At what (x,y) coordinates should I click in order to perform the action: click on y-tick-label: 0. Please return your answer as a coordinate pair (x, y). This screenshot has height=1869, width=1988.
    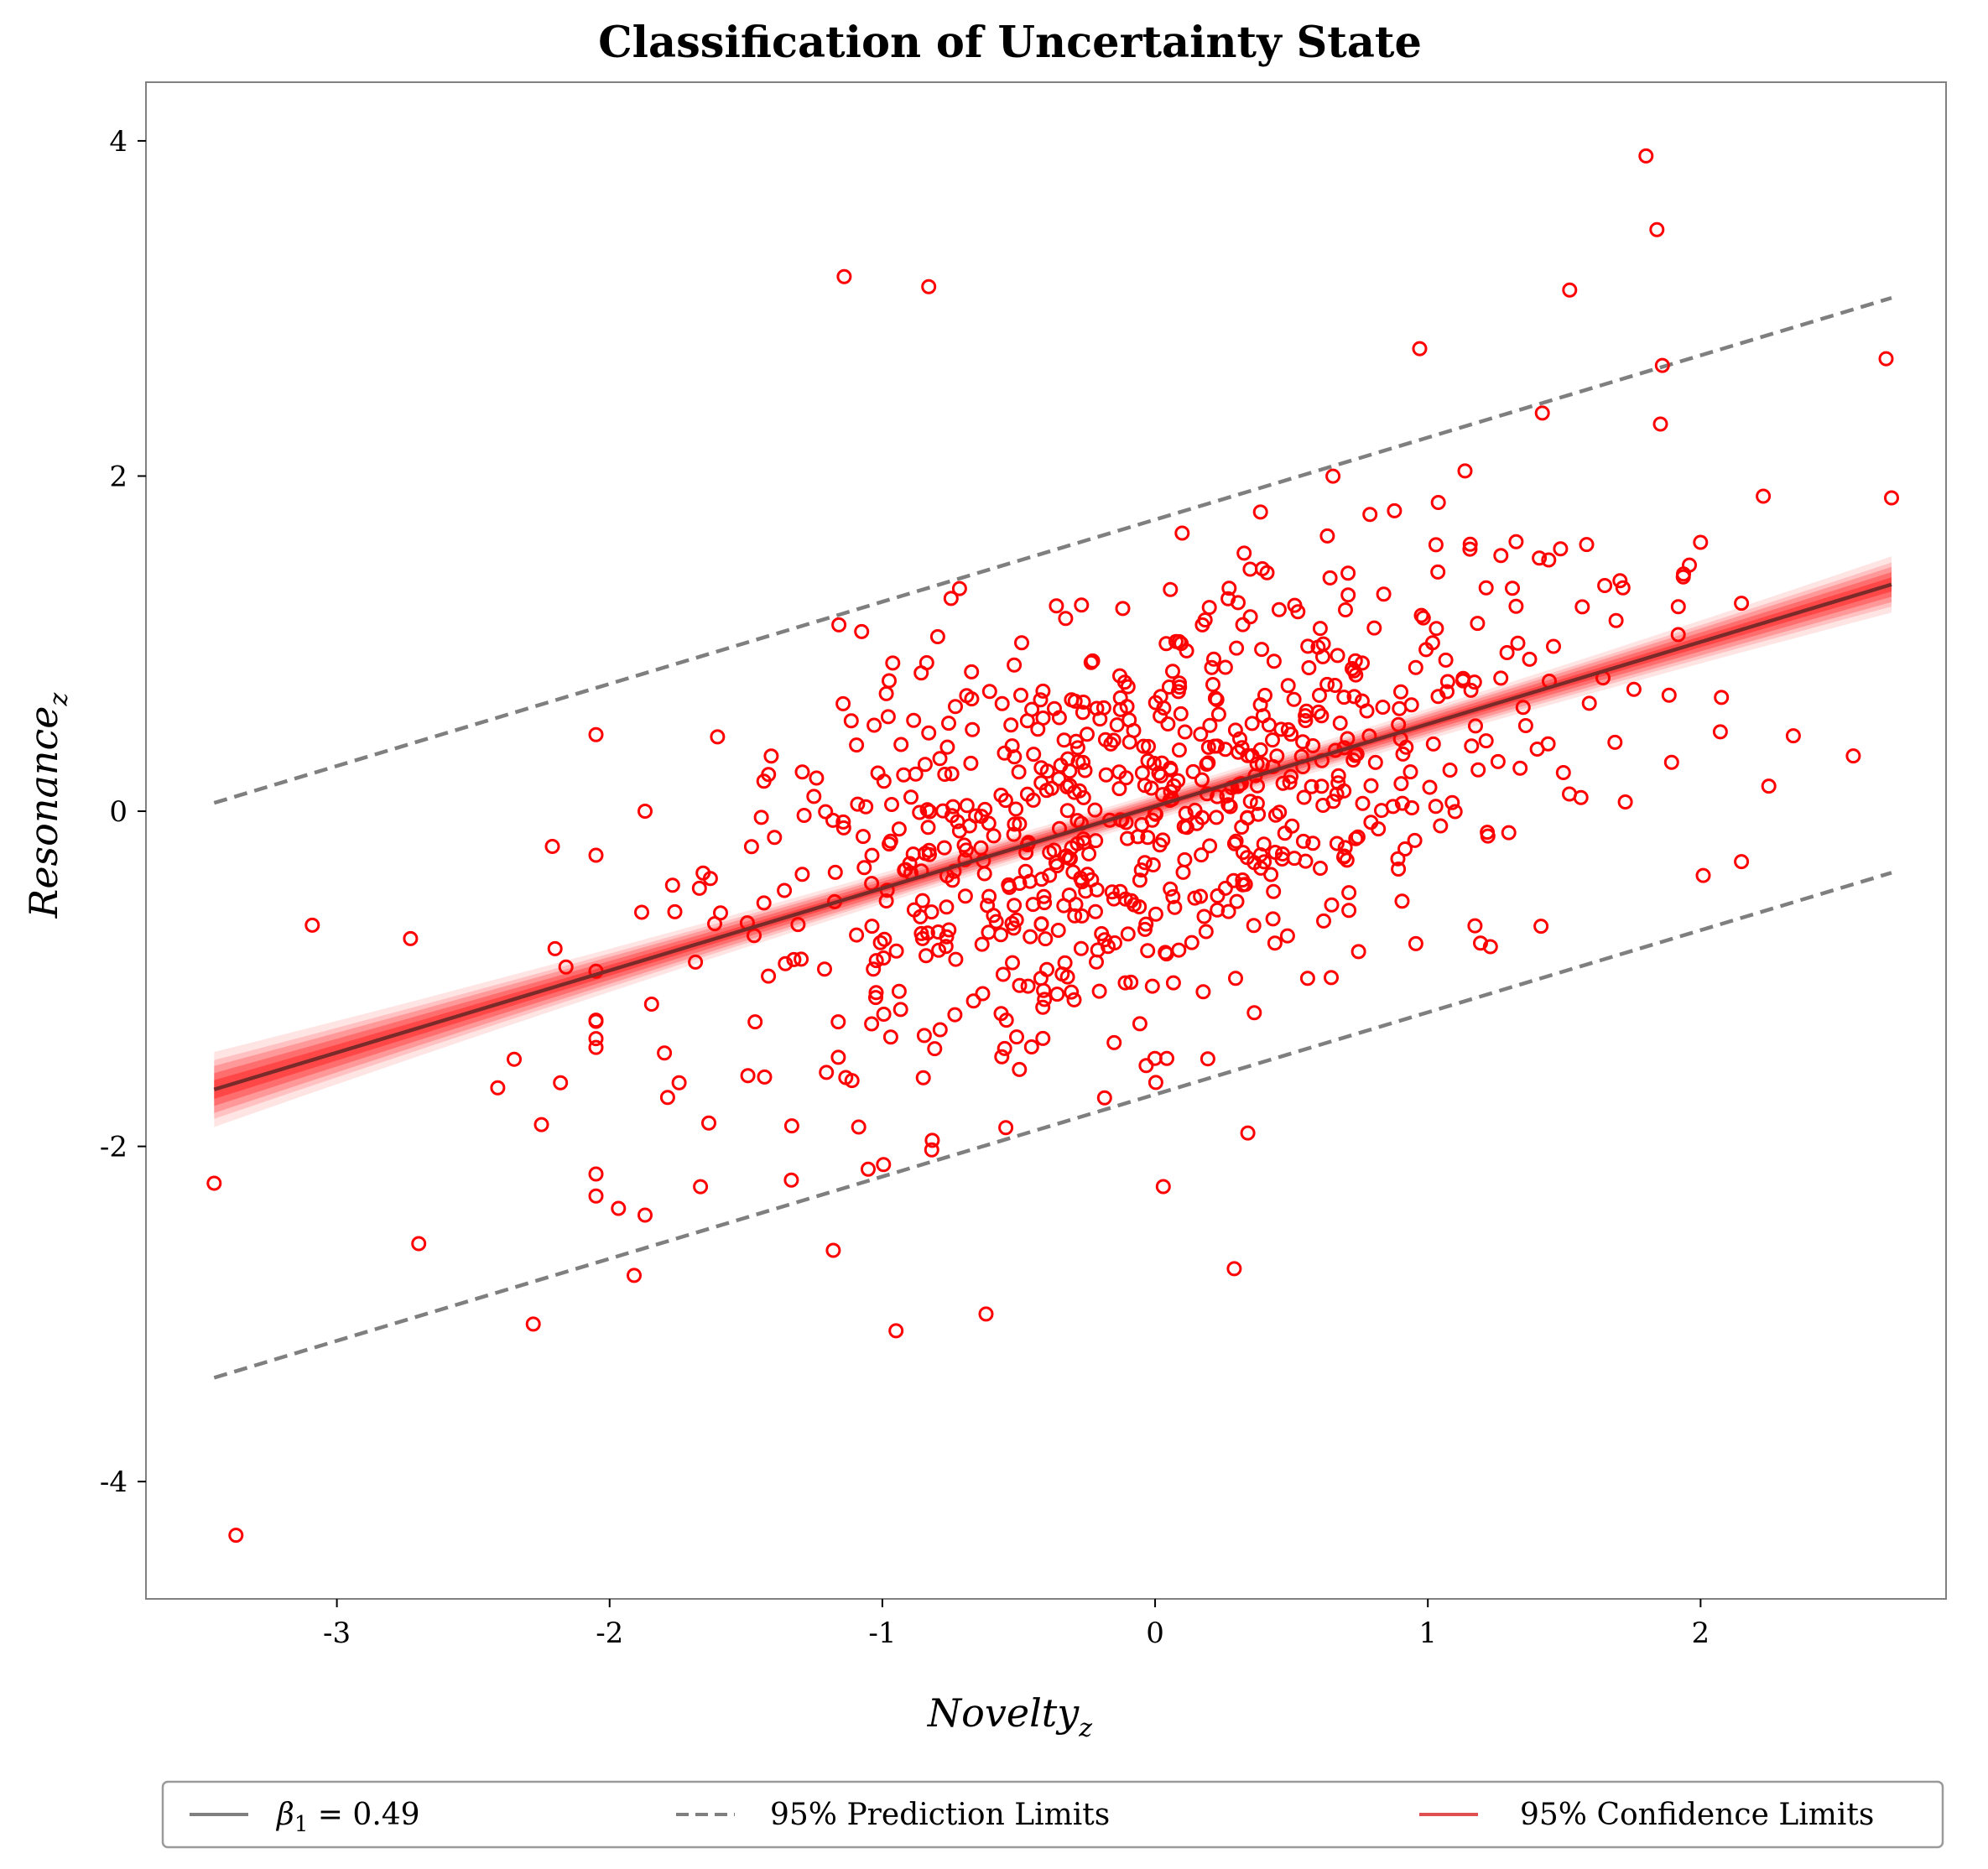
    Looking at the image, I should click on (119, 812).